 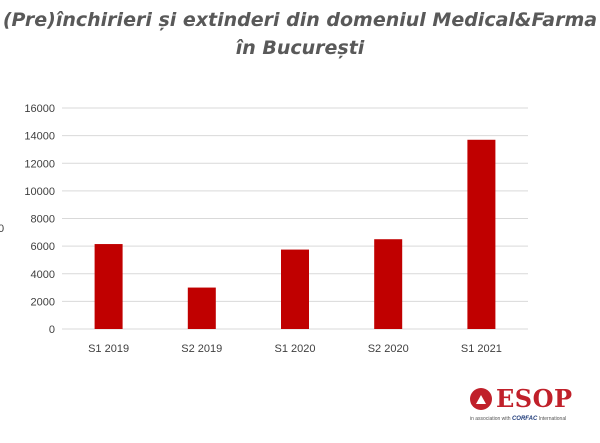 I want to click on y-tick-label: 0, so click(x=52, y=330).